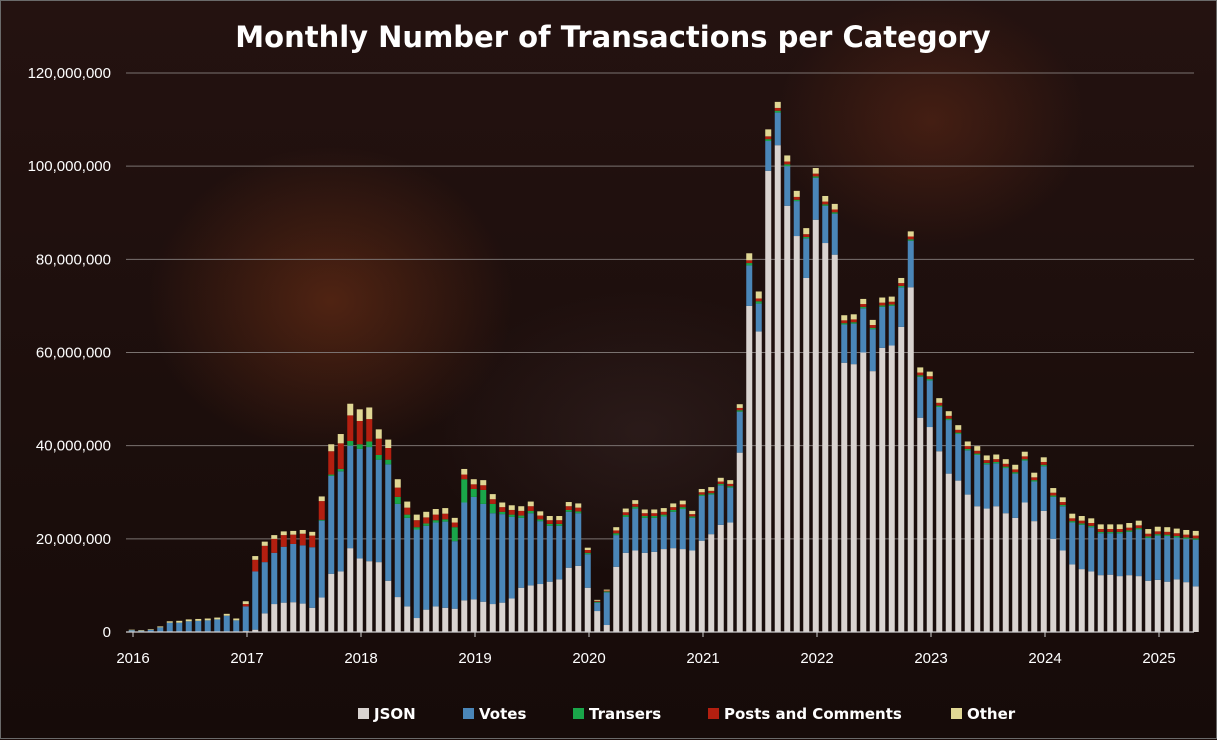 This screenshot has width=1217, height=740. I want to click on x-tick-label: 2019, so click(474, 658).